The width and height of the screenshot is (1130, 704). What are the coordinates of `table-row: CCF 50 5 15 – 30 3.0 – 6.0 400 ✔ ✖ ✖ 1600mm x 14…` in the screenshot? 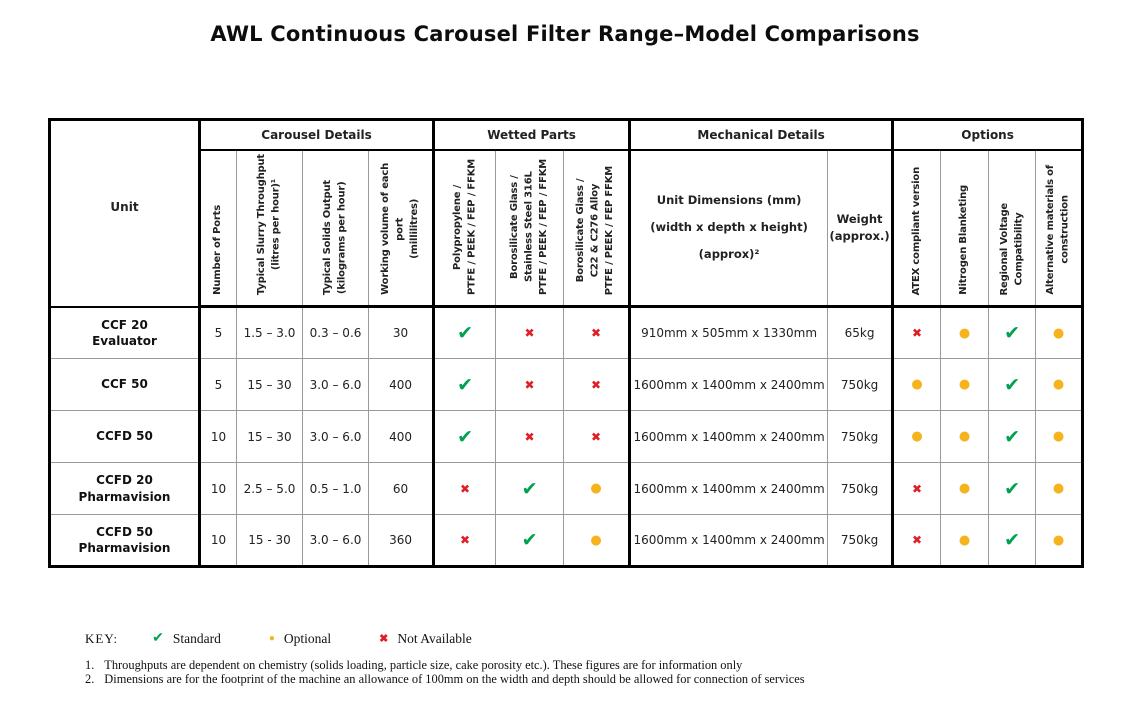 It's located at (566, 384).